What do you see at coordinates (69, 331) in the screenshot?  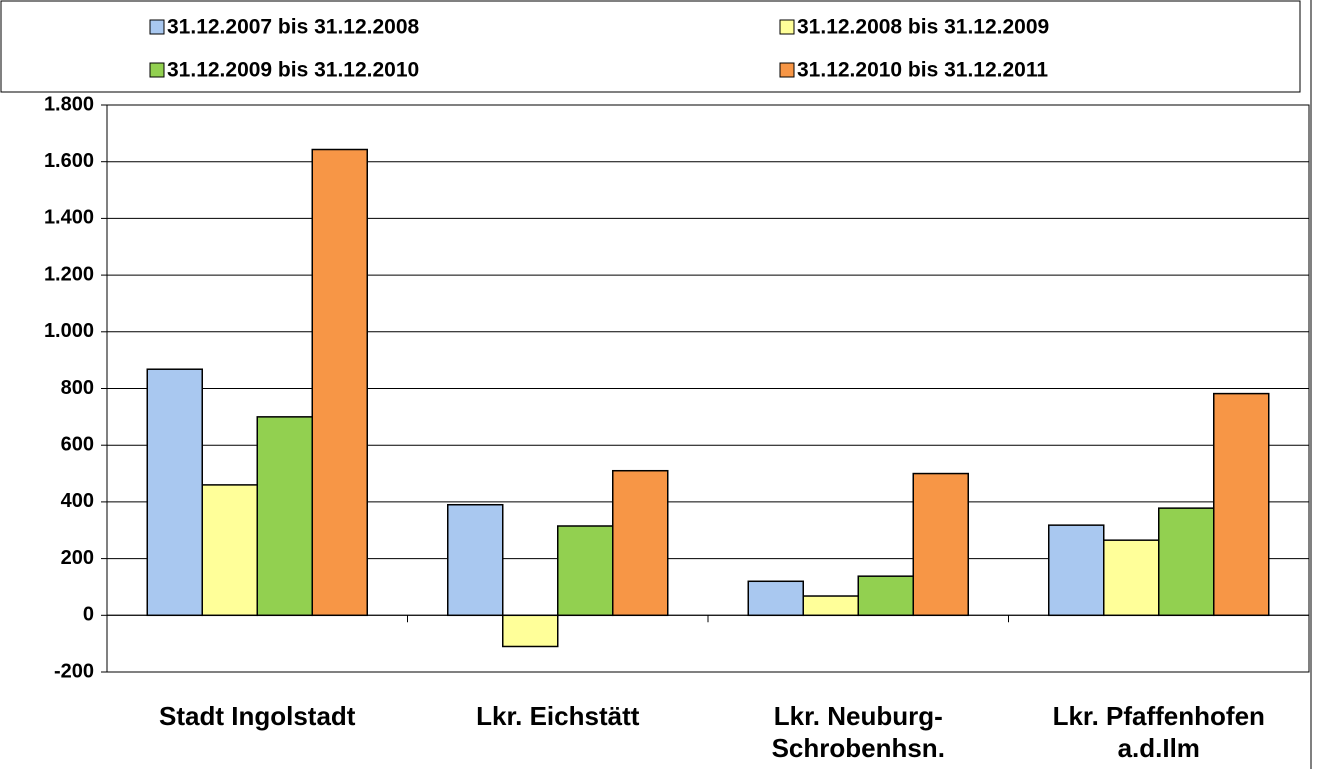 I see `y-tick-label: 1.000` at bounding box center [69, 331].